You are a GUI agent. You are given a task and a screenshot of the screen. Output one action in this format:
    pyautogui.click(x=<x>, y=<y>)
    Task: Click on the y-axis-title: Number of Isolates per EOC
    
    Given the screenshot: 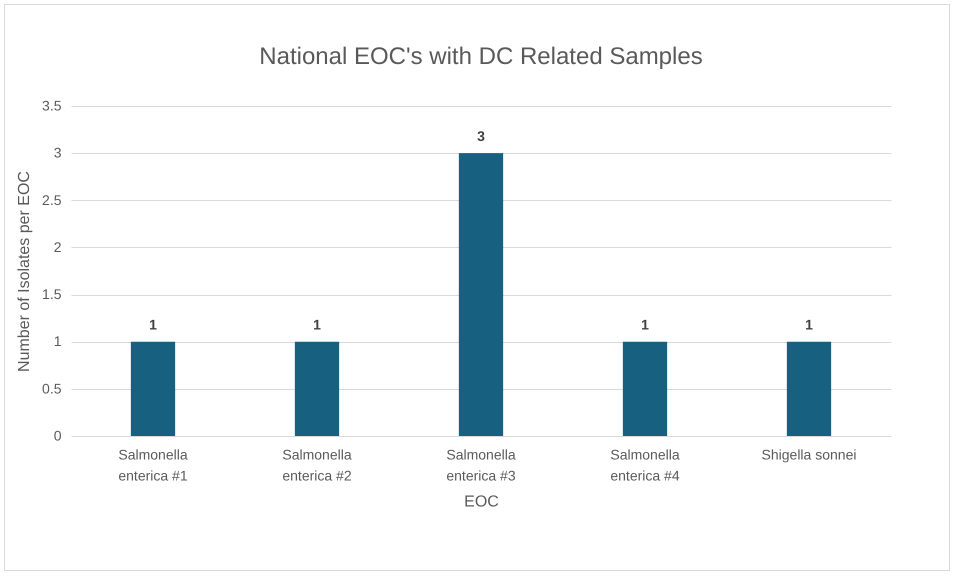 What is the action you would take?
    pyautogui.click(x=25, y=271)
    